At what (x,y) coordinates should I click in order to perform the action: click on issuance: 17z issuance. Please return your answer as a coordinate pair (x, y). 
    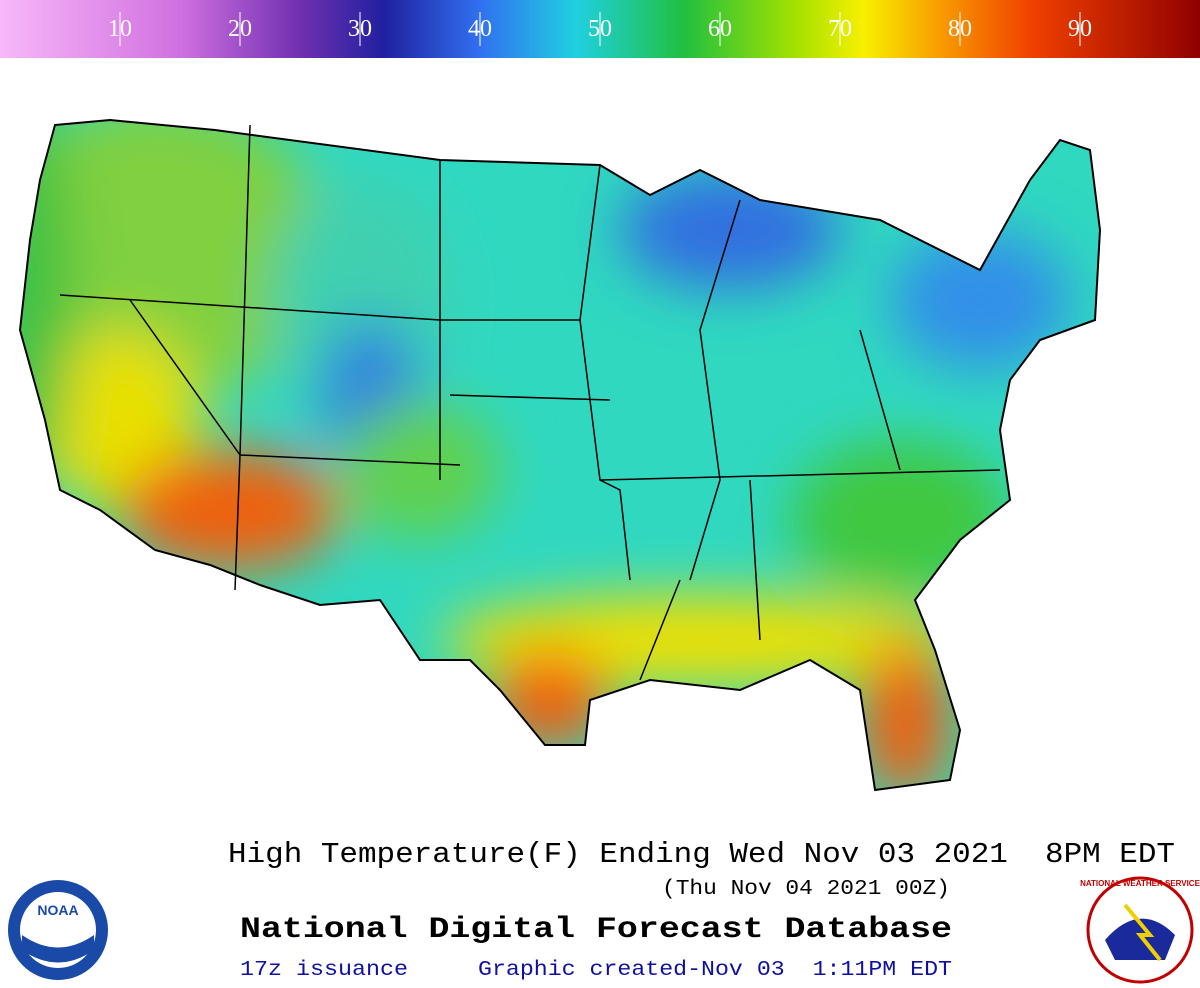
    Looking at the image, I should click on (324, 970).